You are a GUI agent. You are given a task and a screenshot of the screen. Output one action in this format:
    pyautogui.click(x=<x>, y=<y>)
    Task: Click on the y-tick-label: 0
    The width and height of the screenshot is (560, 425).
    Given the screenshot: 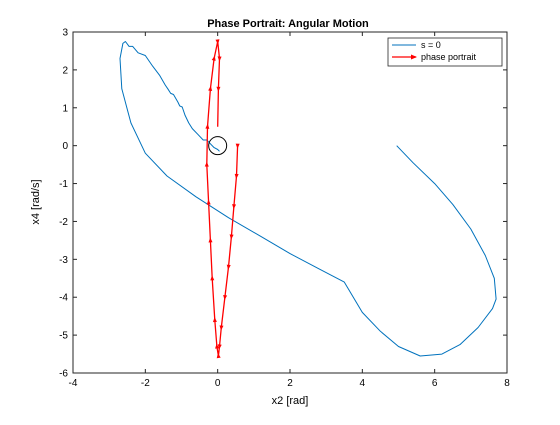 What is the action you would take?
    pyautogui.click(x=65, y=146)
    